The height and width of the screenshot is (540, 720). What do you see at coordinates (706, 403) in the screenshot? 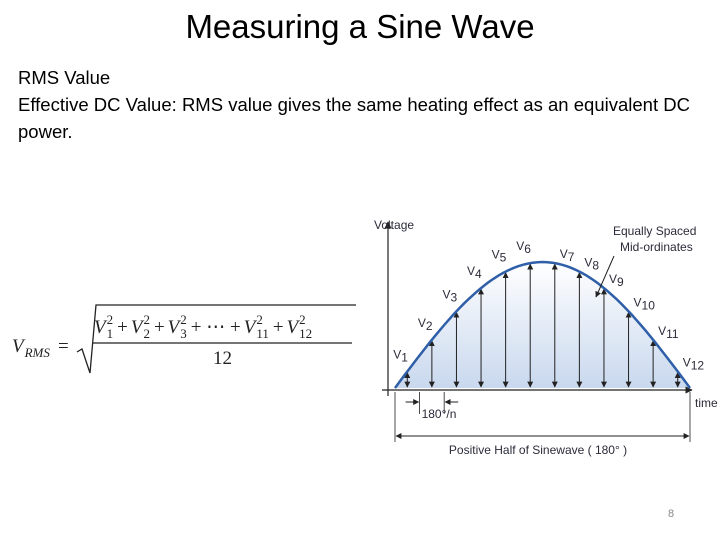
I see `x-axis-label: time` at bounding box center [706, 403].